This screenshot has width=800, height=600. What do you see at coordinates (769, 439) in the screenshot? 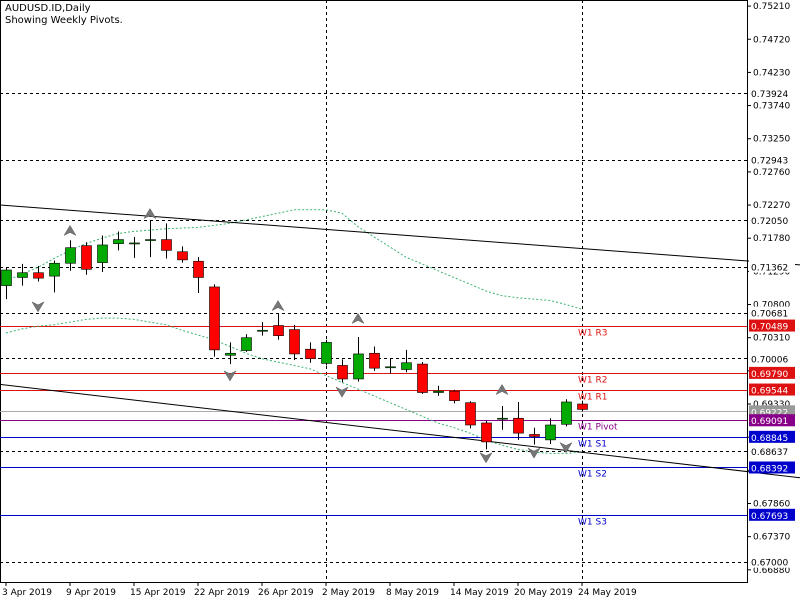
I see `pivot-price-label: 0.68845` at bounding box center [769, 439].